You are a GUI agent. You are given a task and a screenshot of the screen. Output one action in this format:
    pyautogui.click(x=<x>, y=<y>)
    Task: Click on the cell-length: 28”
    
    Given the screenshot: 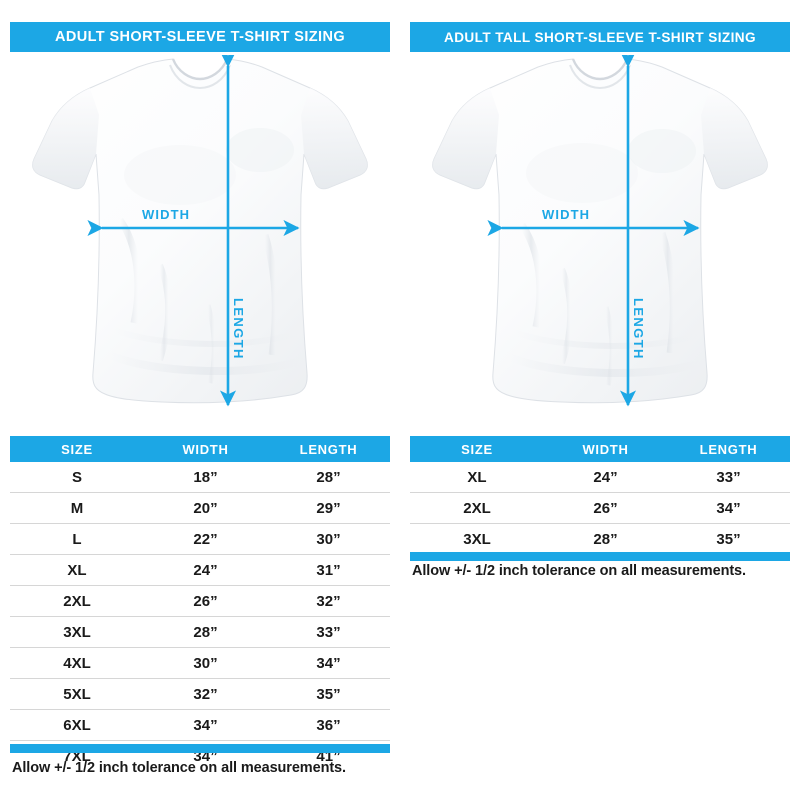 What is the action you would take?
    pyautogui.click(x=328, y=477)
    